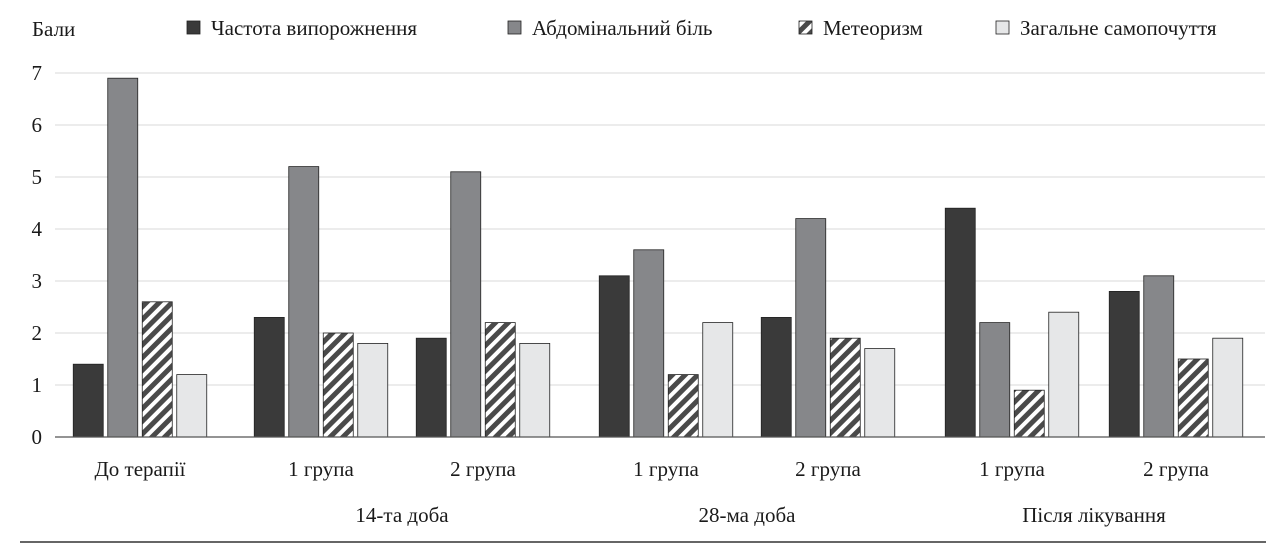 The image size is (1286, 550). I want to click on legend-label: Метеоризм, so click(873, 28).